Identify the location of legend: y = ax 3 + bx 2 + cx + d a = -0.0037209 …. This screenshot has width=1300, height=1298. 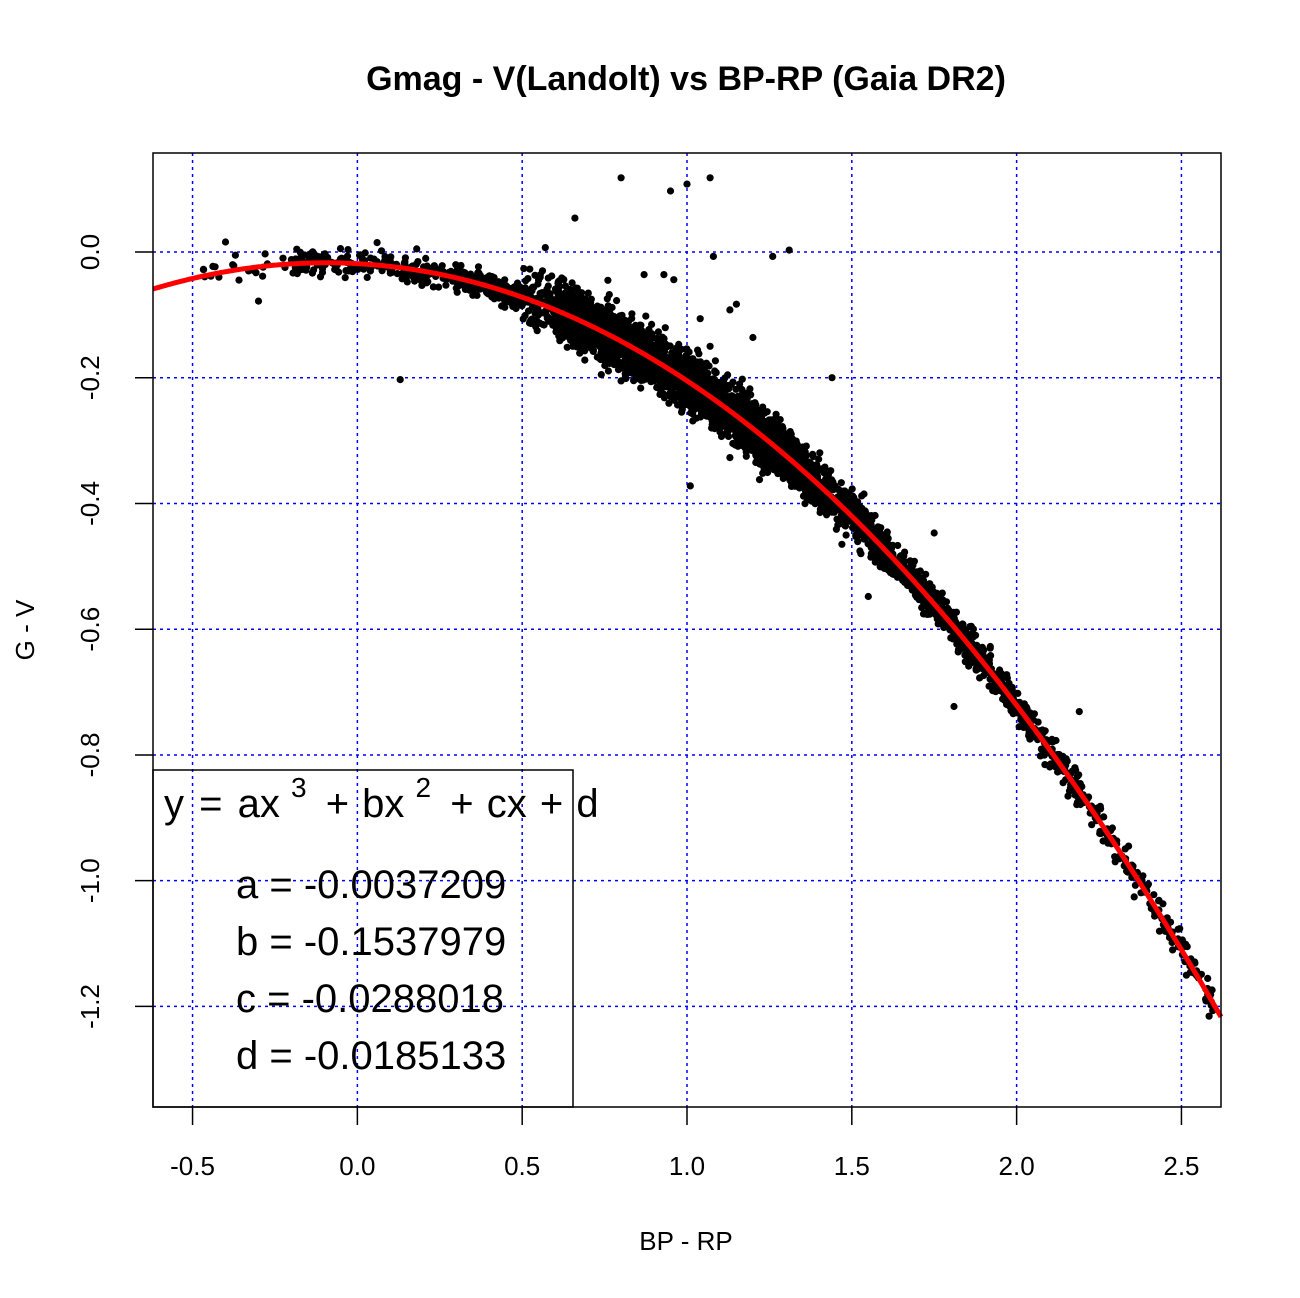
(375, 935).